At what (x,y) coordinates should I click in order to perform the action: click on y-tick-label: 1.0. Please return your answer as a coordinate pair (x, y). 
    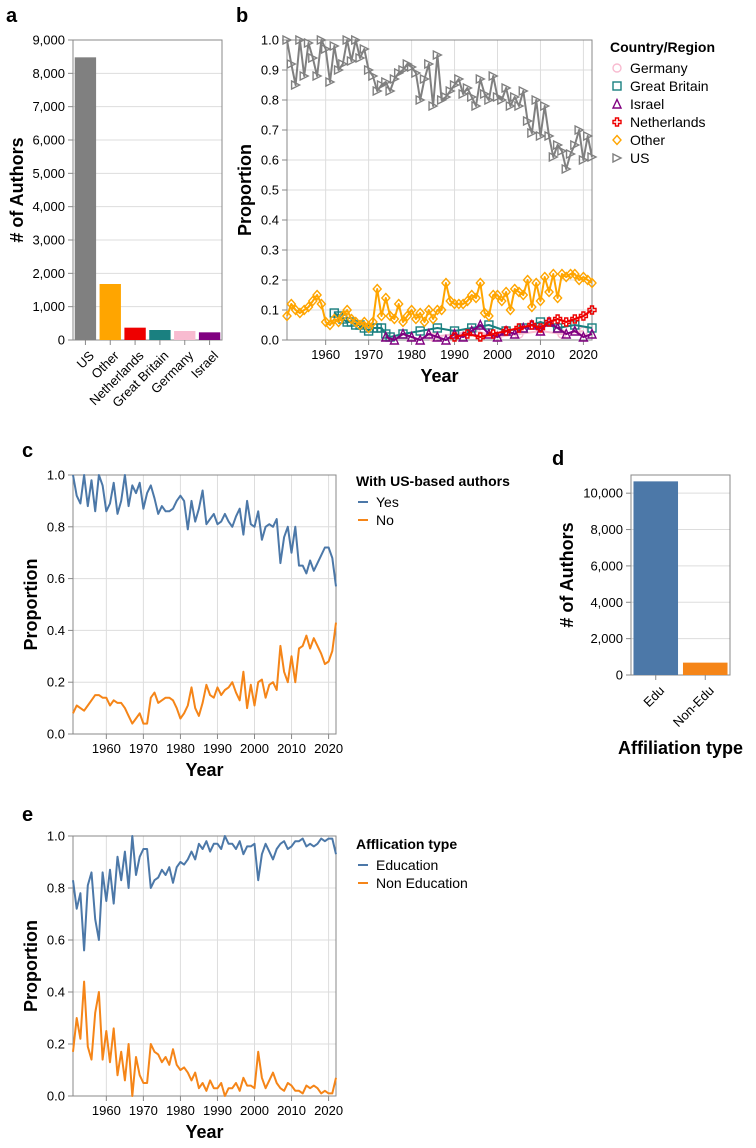
    Looking at the image, I should click on (270, 40).